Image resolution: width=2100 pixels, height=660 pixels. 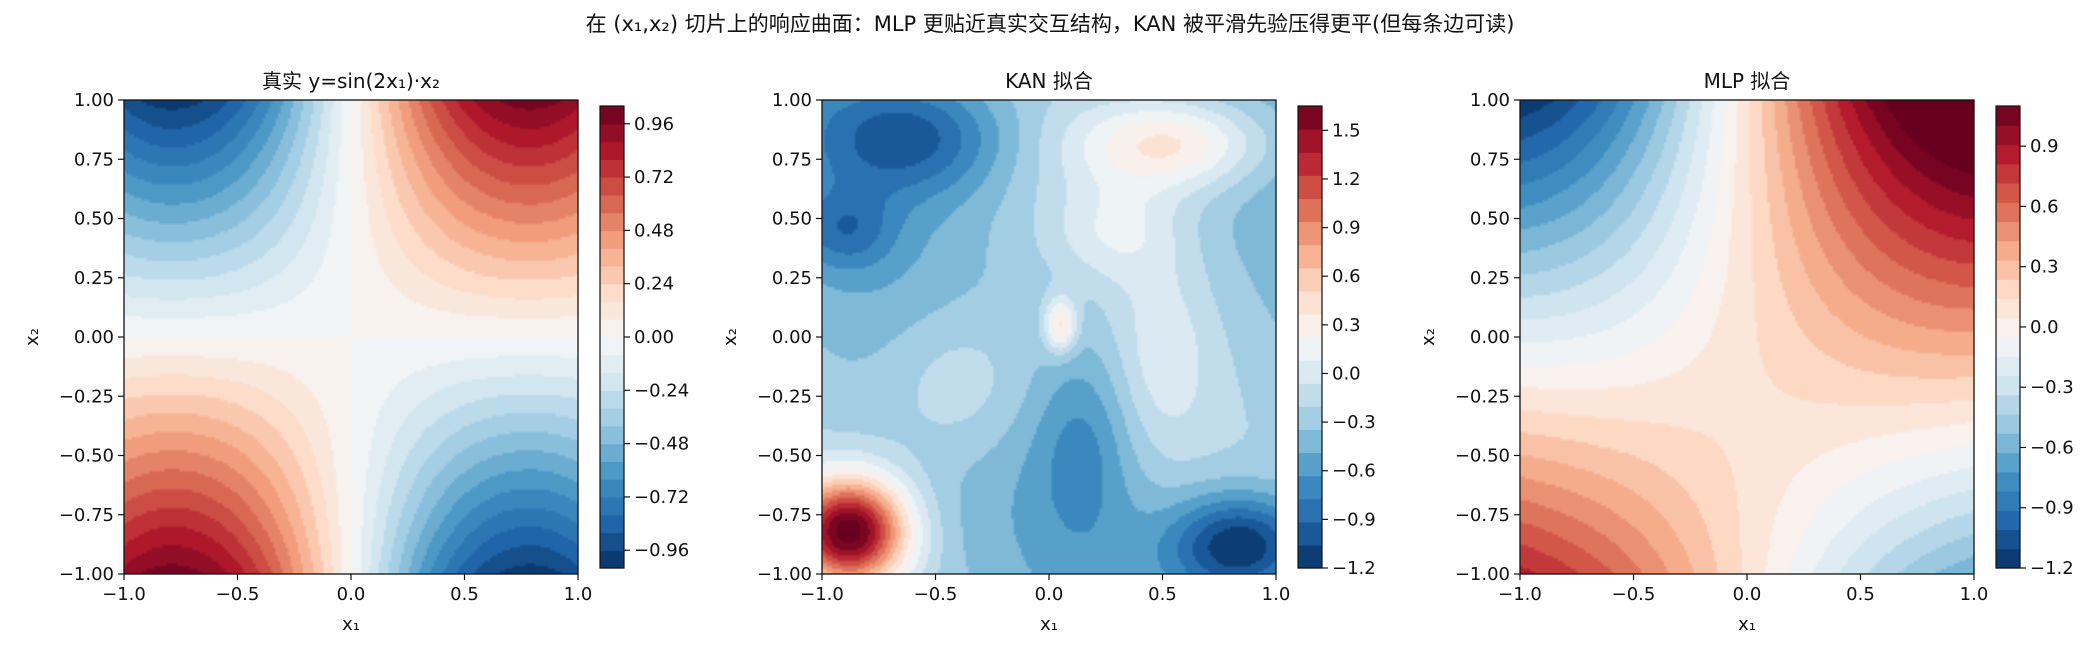 What do you see at coordinates (1346, 179) in the screenshot?
I see `colorbar-tick-label: 1.2` at bounding box center [1346, 179].